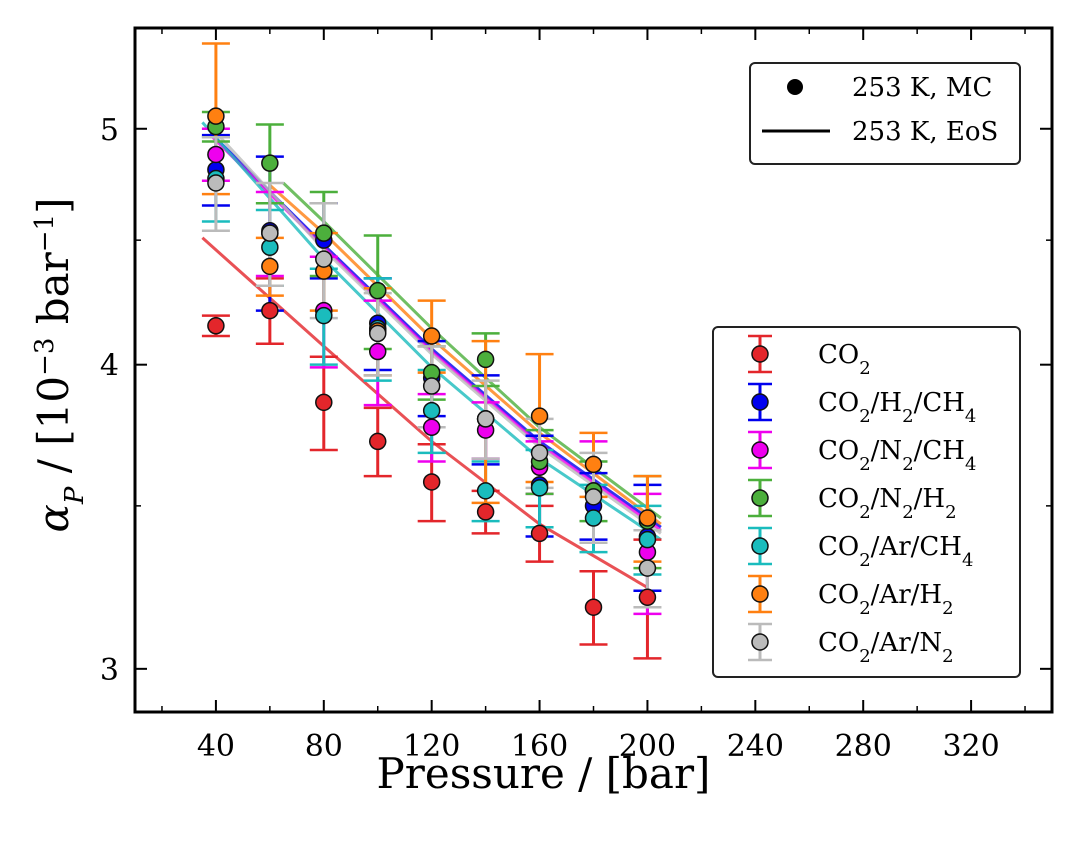  I want to click on legend-label: CO2/N2/H2, so click(887, 503).